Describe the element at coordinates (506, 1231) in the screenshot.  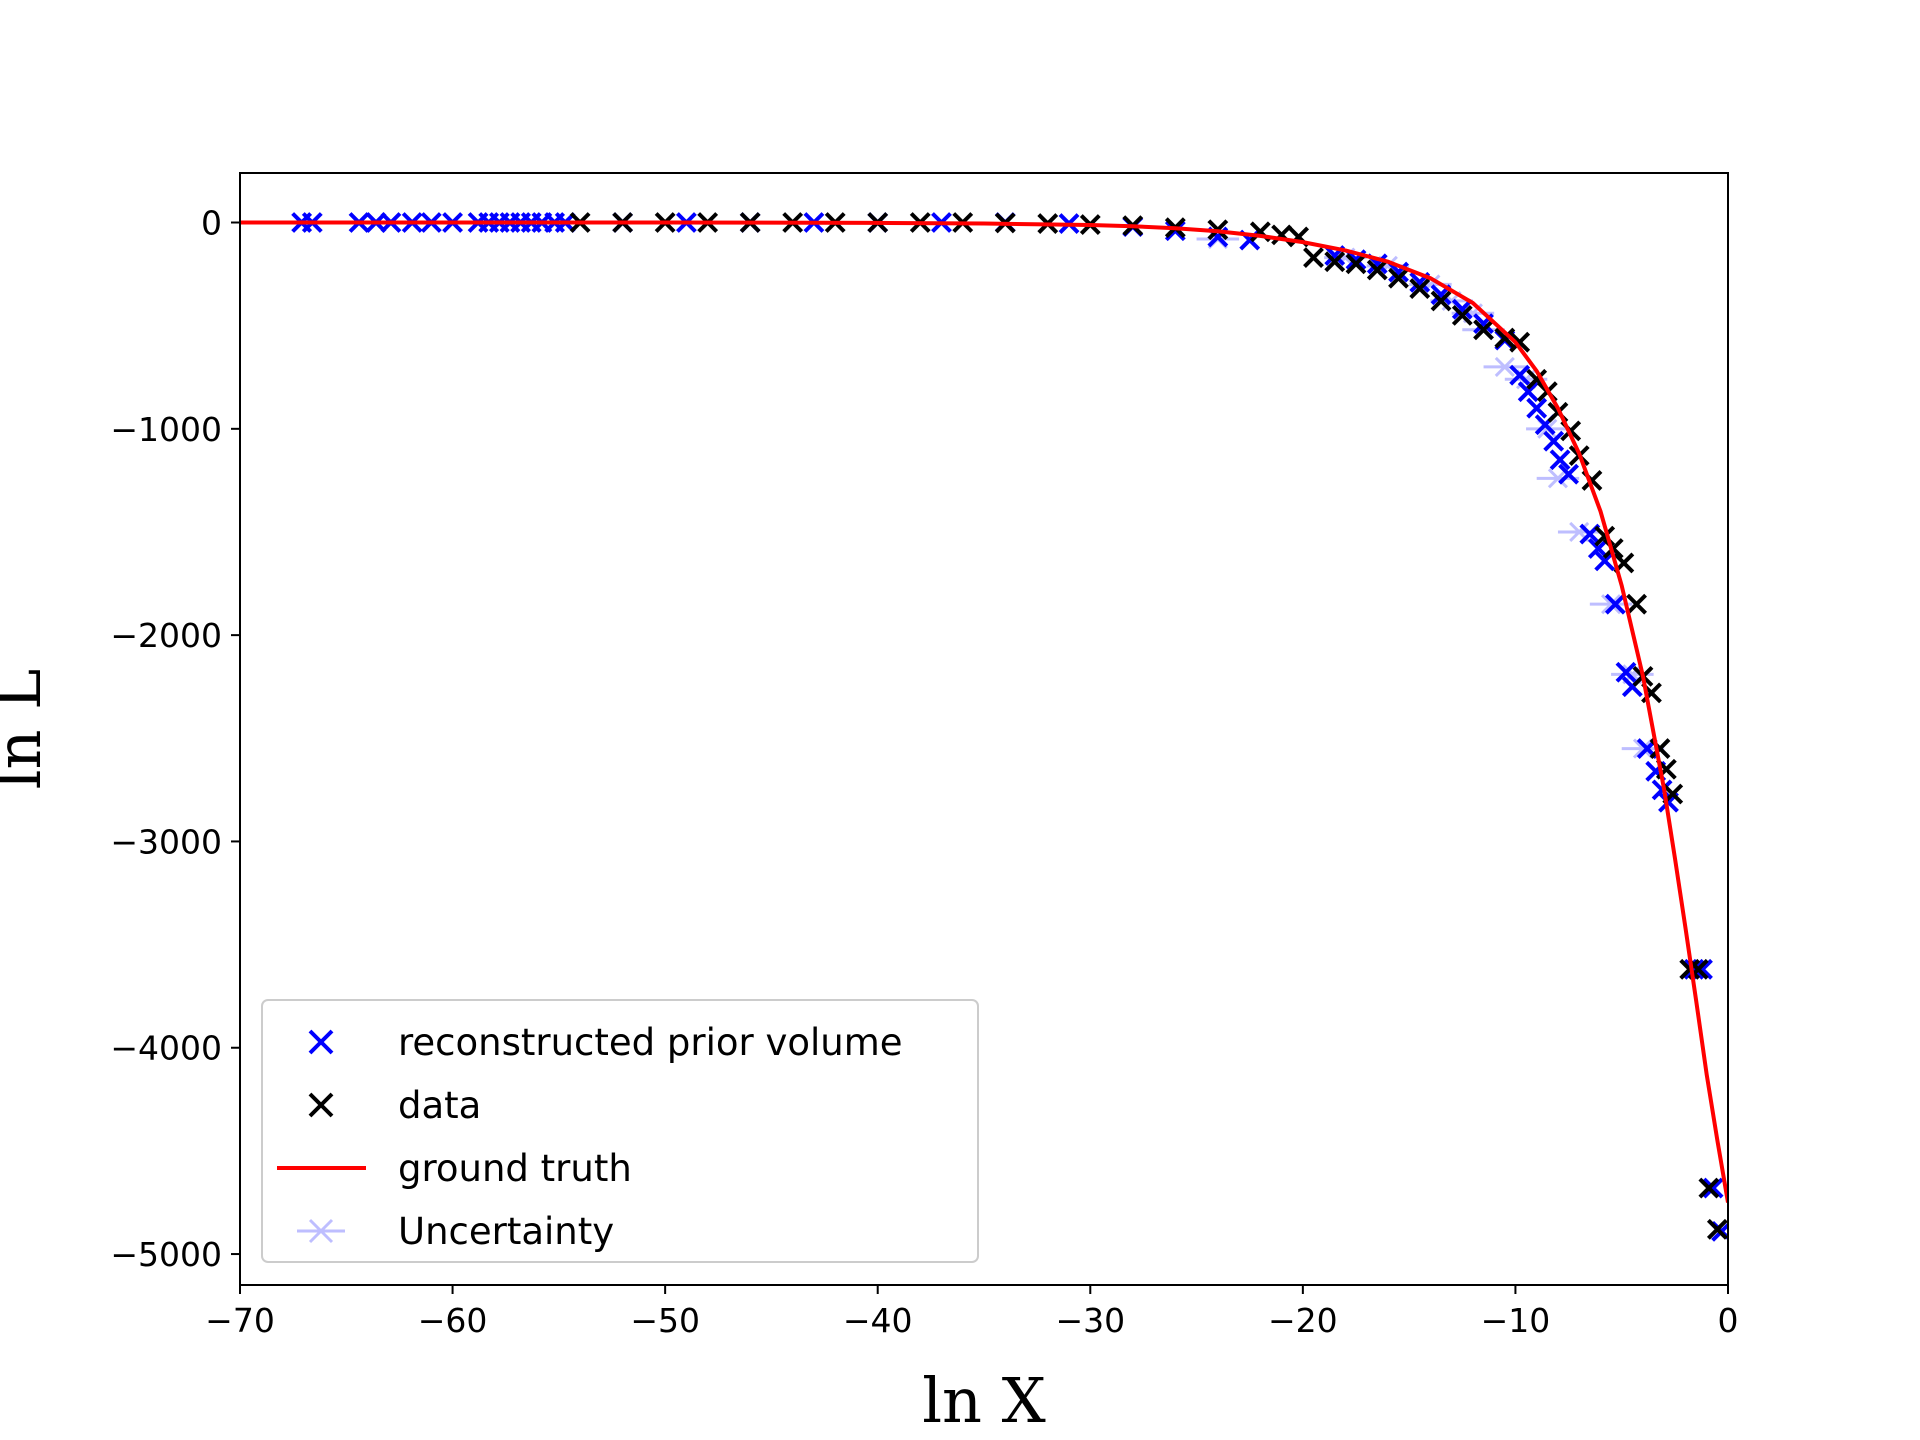
I see `legend-label: Uncertainty` at that location.